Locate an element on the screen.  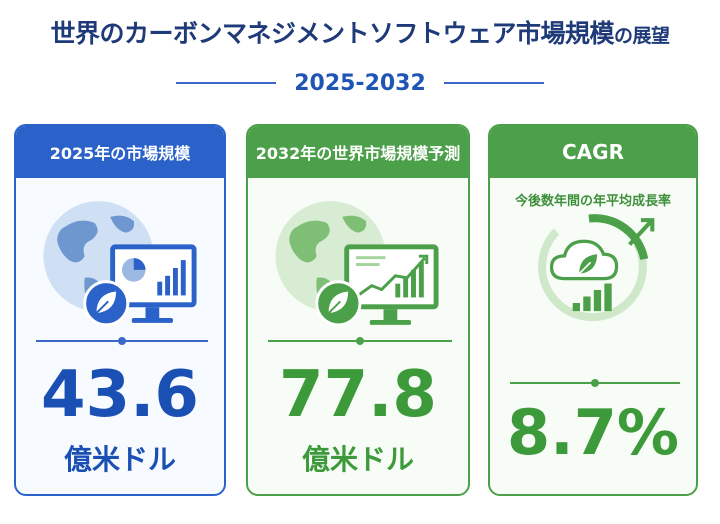
card-heading: CAGR is located at coordinates (593, 152).